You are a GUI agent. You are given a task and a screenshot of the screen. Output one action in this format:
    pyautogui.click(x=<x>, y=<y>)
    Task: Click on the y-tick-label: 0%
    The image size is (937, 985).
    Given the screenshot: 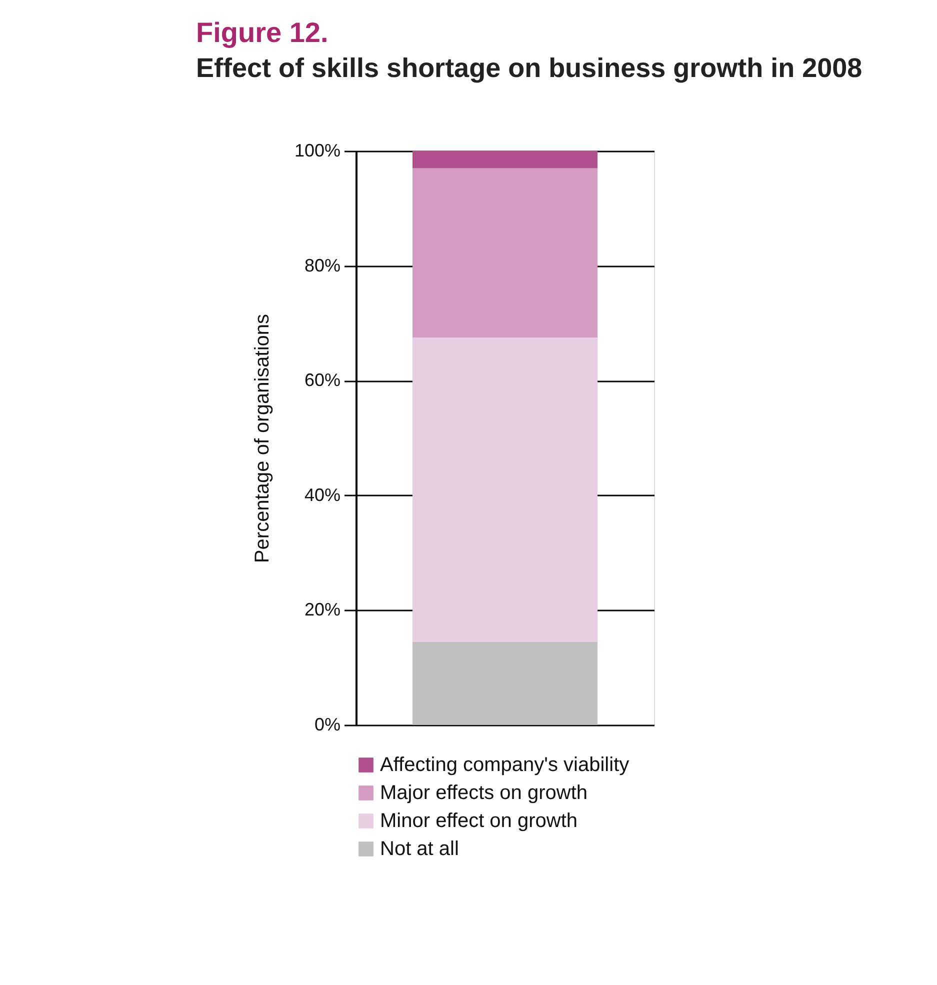 What is the action you would take?
    pyautogui.click(x=327, y=724)
    